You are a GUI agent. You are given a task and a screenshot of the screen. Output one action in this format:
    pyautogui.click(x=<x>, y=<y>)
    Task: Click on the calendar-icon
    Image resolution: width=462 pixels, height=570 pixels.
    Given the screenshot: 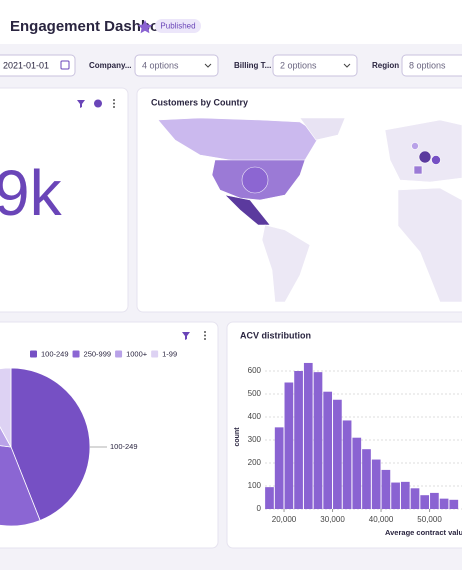 What is the action you would take?
    pyautogui.click(x=65, y=65)
    